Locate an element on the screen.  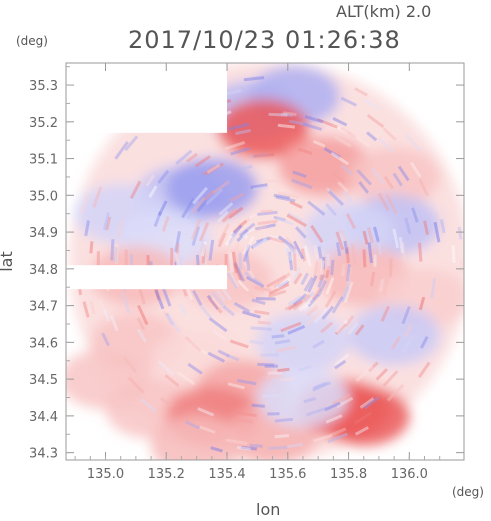
x-unit-label: (deg) is located at coordinates (468, 492).